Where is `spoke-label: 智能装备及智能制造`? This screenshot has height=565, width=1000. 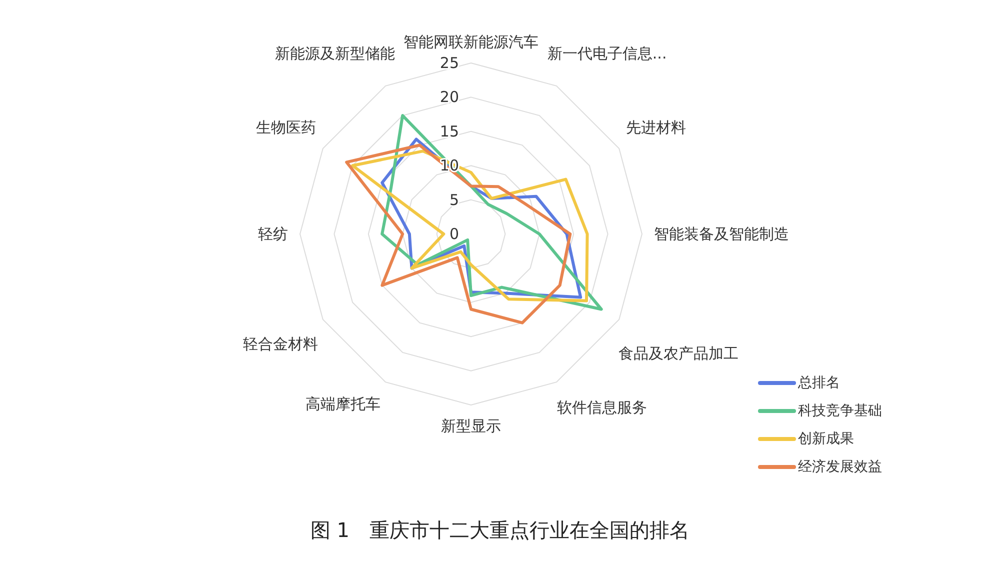 spoke-label: 智能装备及智能制造 is located at coordinates (721, 234).